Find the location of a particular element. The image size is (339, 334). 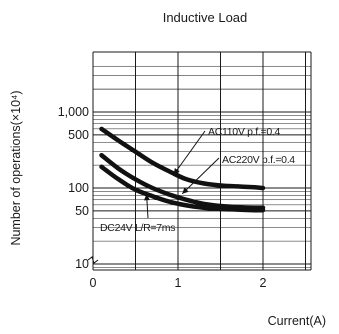

chart-title: Inductive Load is located at coordinates (205, 17).